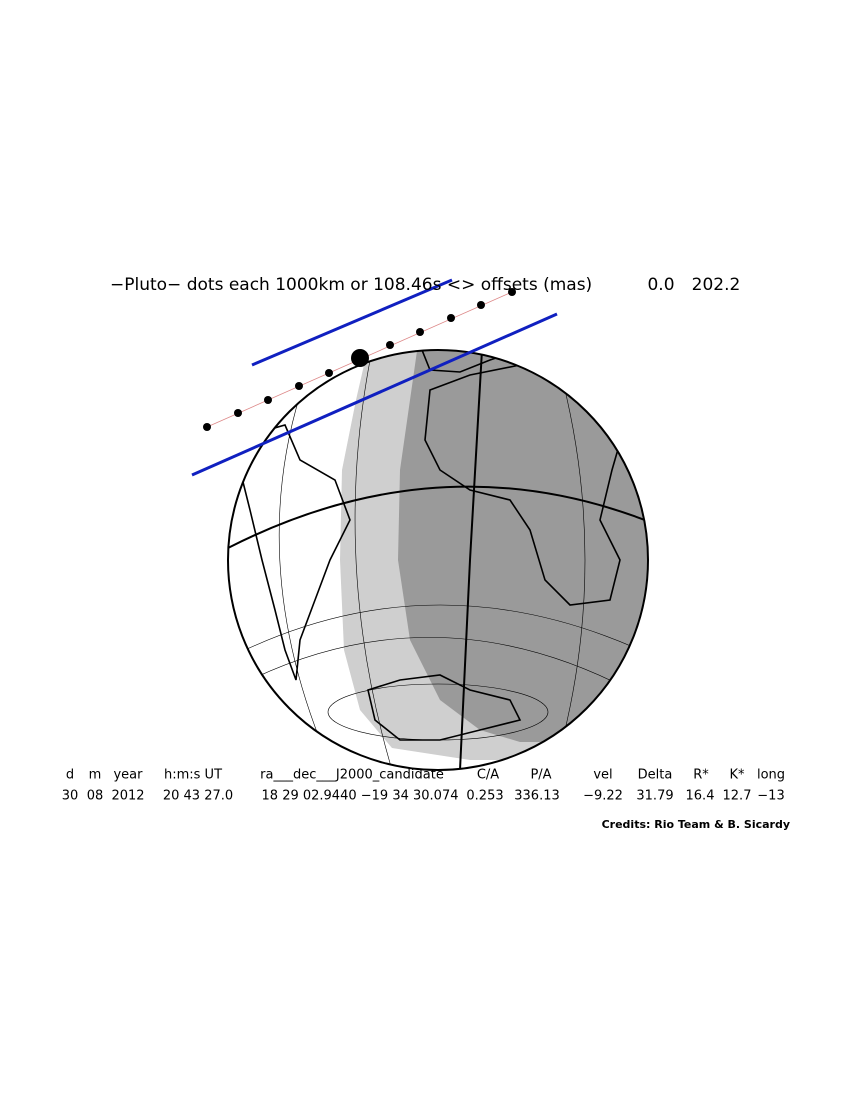 The image size is (850, 1100). I want to click on column-header: d, so click(70, 775).